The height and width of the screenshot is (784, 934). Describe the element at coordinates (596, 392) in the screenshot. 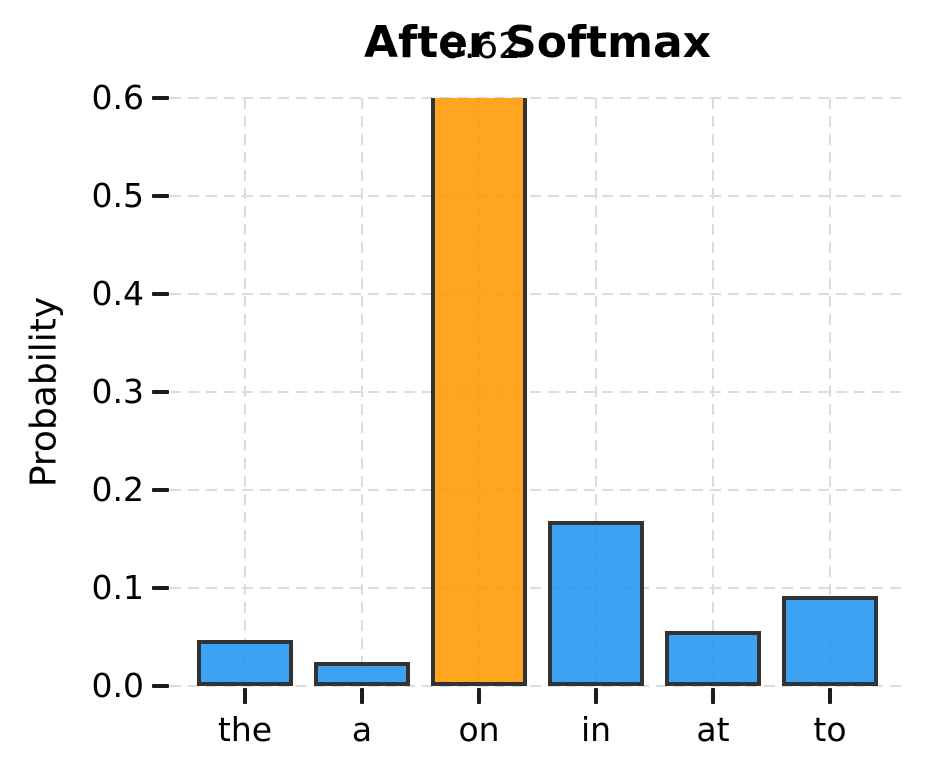

I see `gridline-x-in` at that location.